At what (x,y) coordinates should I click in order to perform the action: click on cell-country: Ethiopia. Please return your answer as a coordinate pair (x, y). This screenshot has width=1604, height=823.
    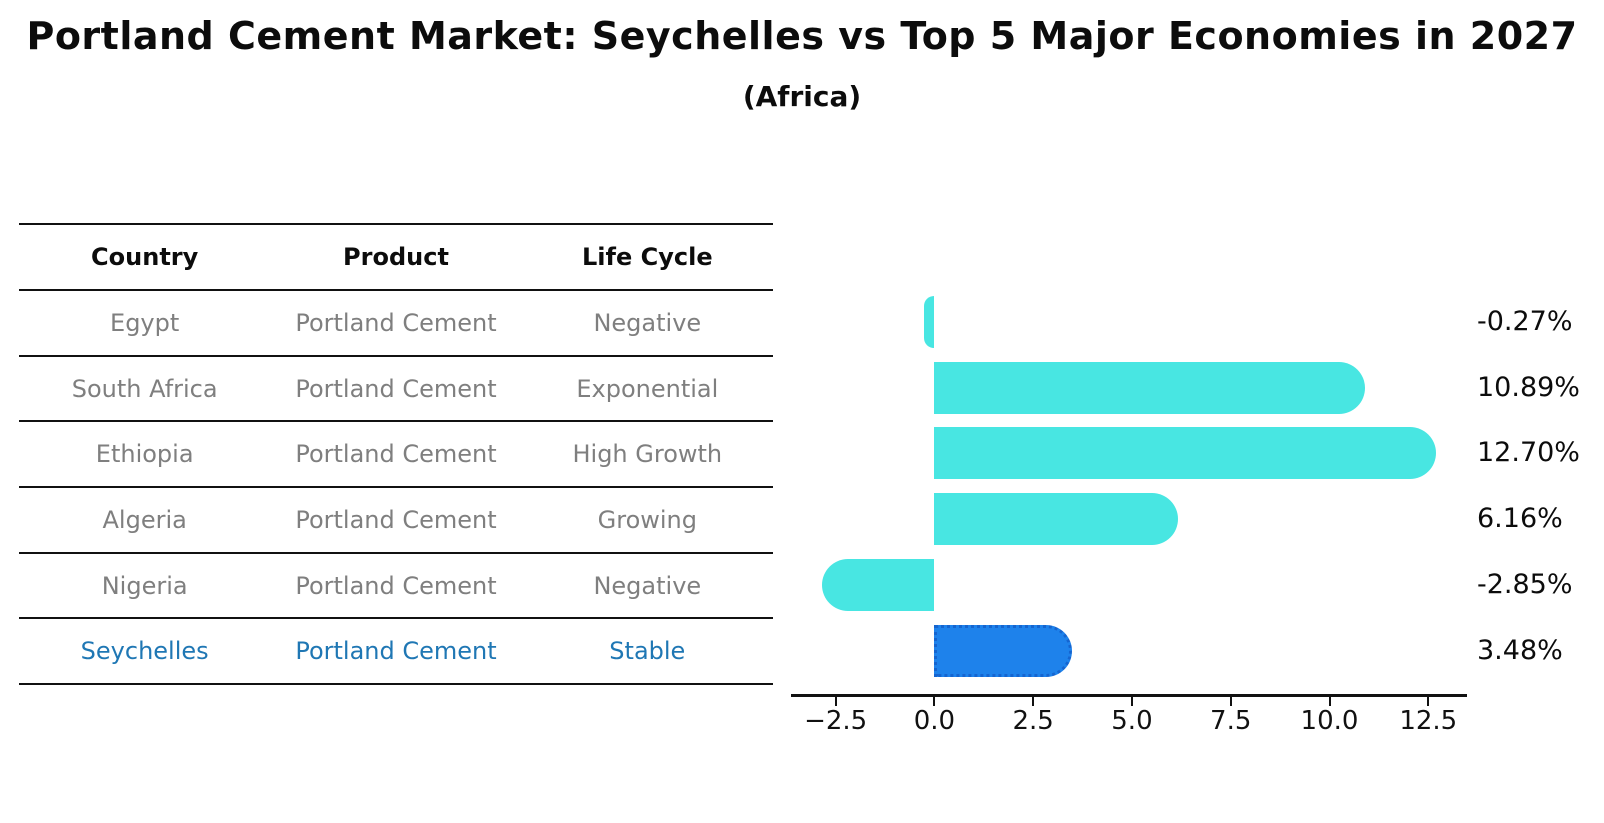
    Looking at the image, I should click on (144, 454).